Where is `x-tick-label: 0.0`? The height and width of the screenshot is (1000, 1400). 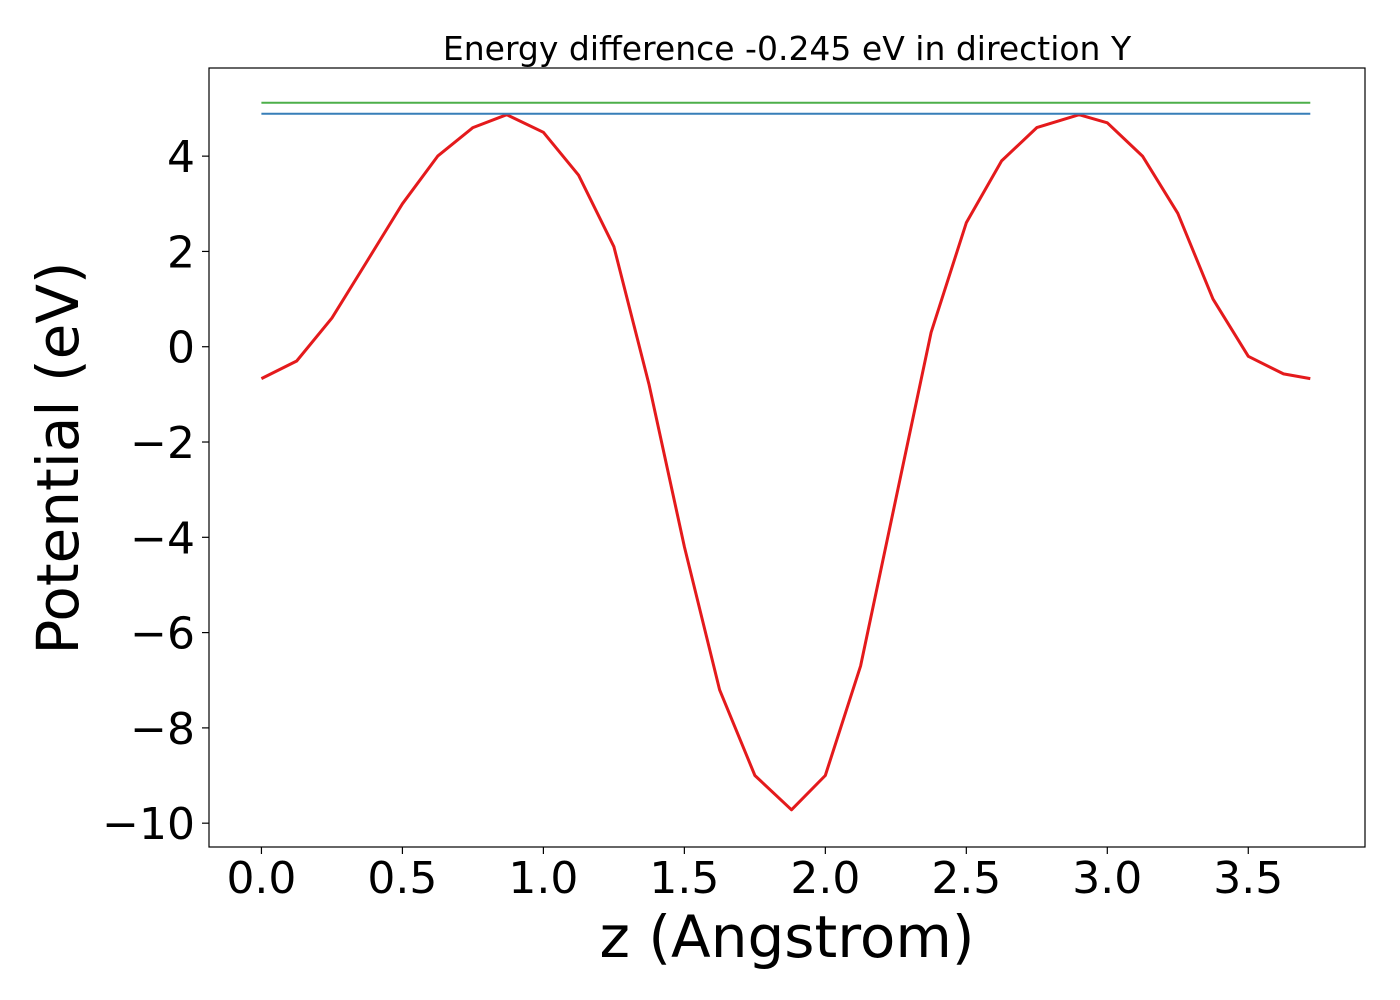
x-tick-label: 0.0 is located at coordinates (261, 878).